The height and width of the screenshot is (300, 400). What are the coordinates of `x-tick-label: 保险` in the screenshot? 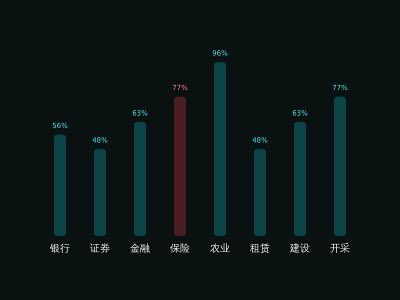 It's located at (180, 248).